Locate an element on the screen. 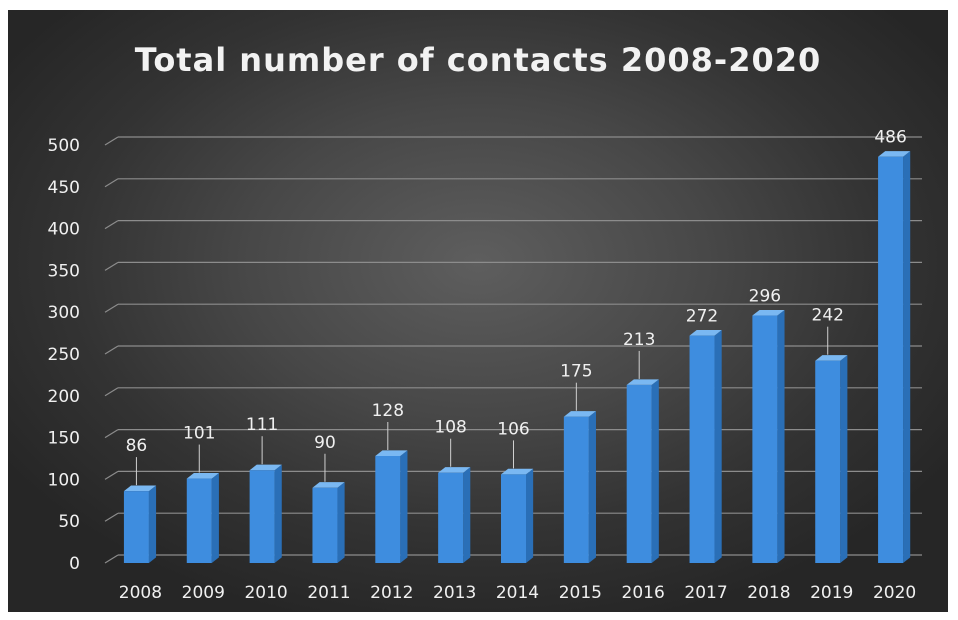 This screenshot has height=620, width=958. x-tick-label: 2009 is located at coordinates (203, 593).